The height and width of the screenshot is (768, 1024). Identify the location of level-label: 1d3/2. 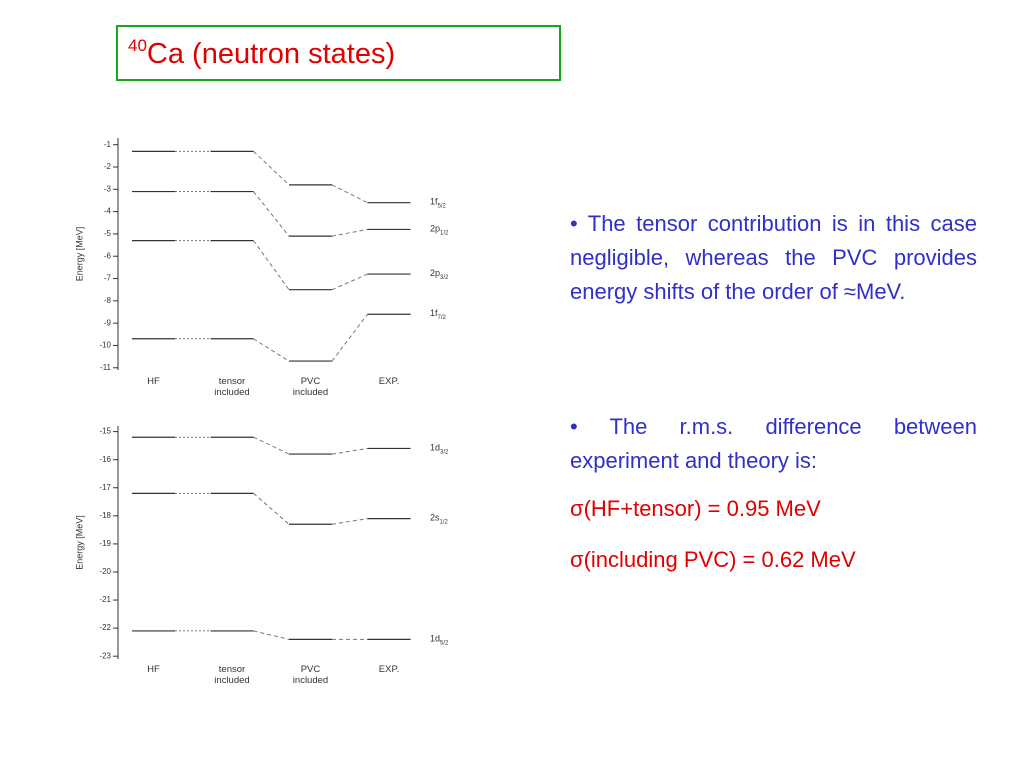
(439, 449).